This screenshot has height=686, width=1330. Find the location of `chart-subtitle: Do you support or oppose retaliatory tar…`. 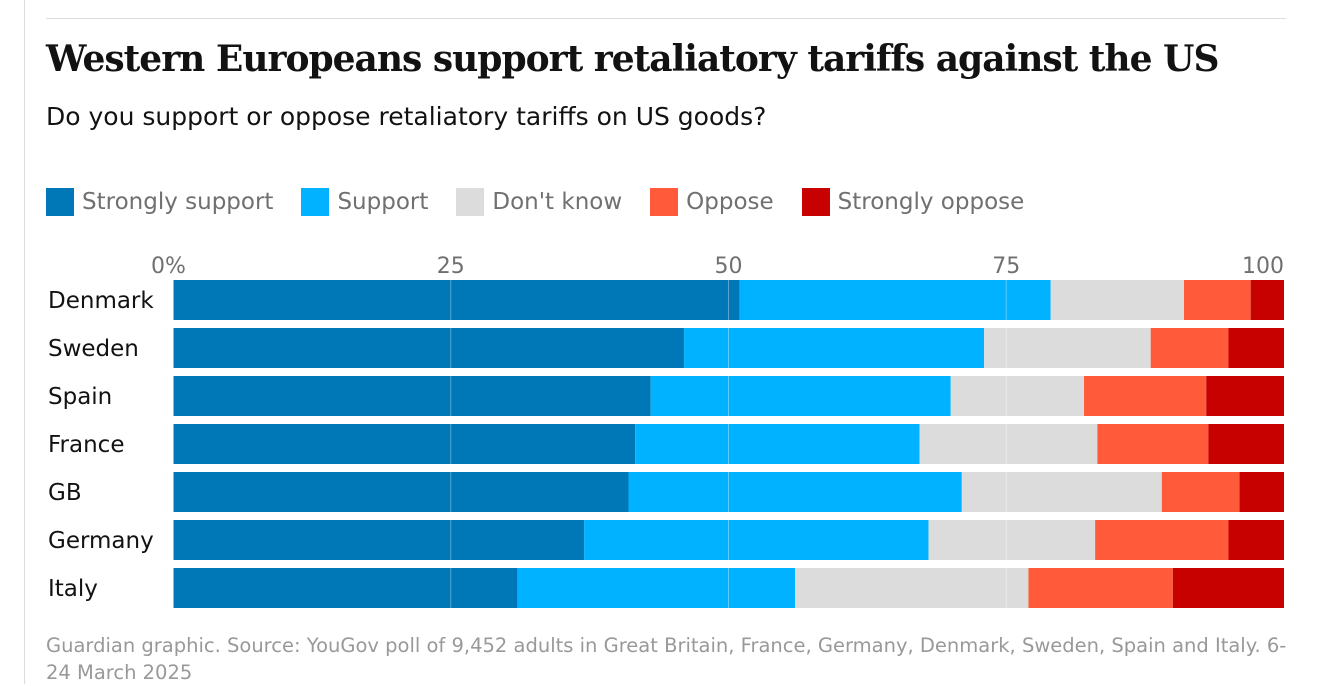

chart-subtitle: Do you support or oppose retaliatory tar… is located at coordinates (406, 116).